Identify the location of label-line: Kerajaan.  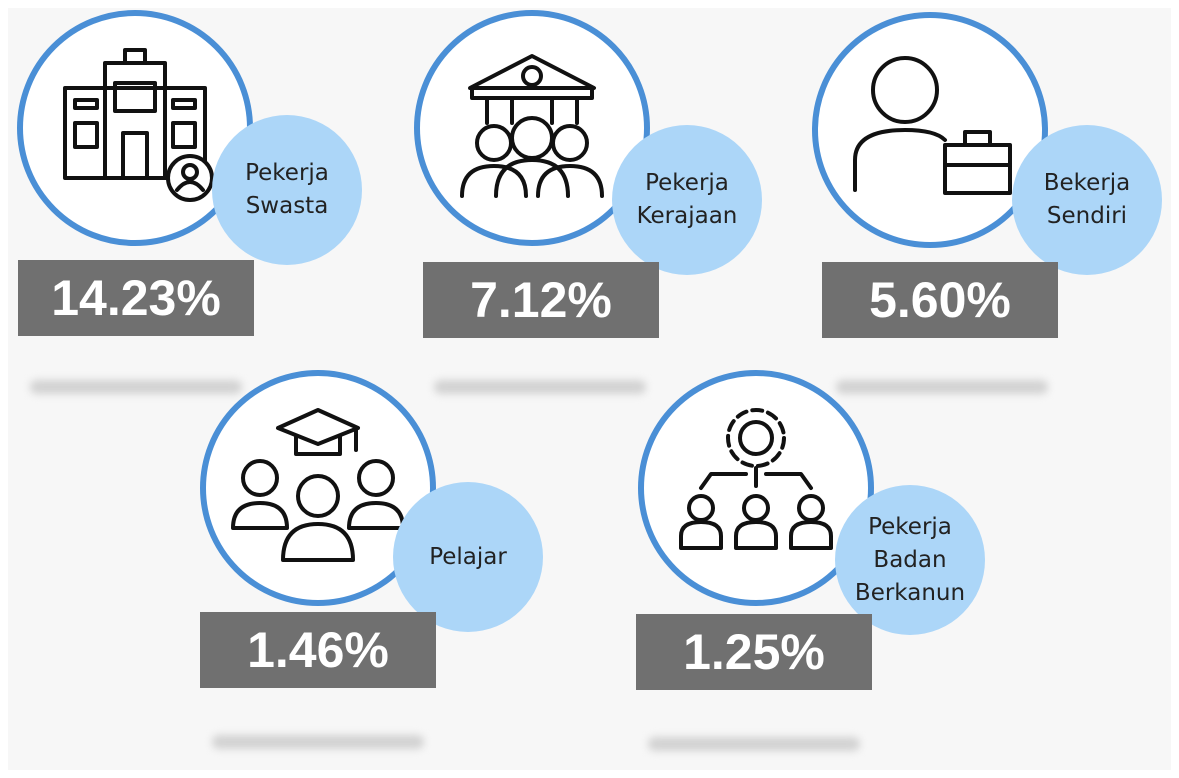
(687, 216).